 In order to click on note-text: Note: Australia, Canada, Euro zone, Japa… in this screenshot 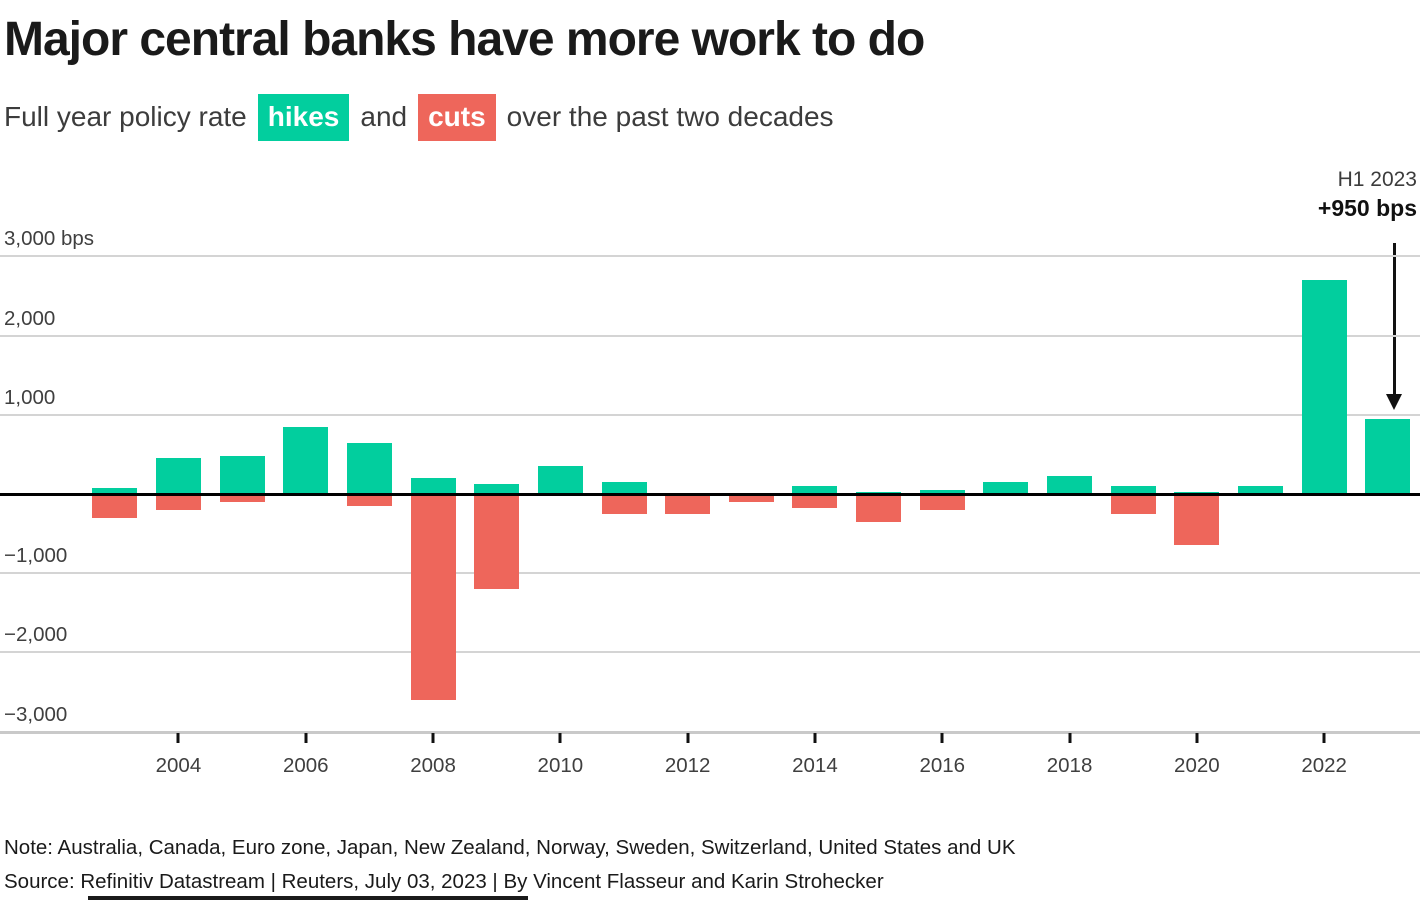, I will do `click(510, 847)`.